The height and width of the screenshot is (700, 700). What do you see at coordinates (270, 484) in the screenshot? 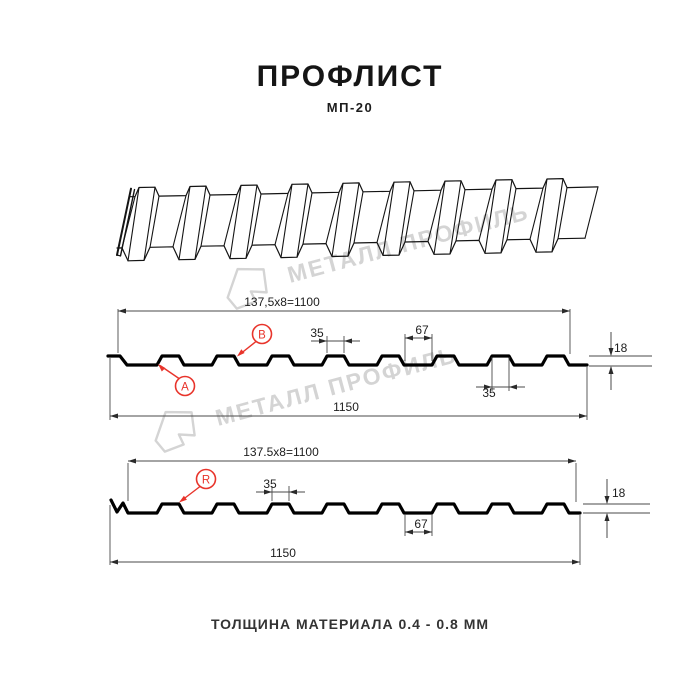
I see `dim-rib-top-label-r: 35` at bounding box center [270, 484].